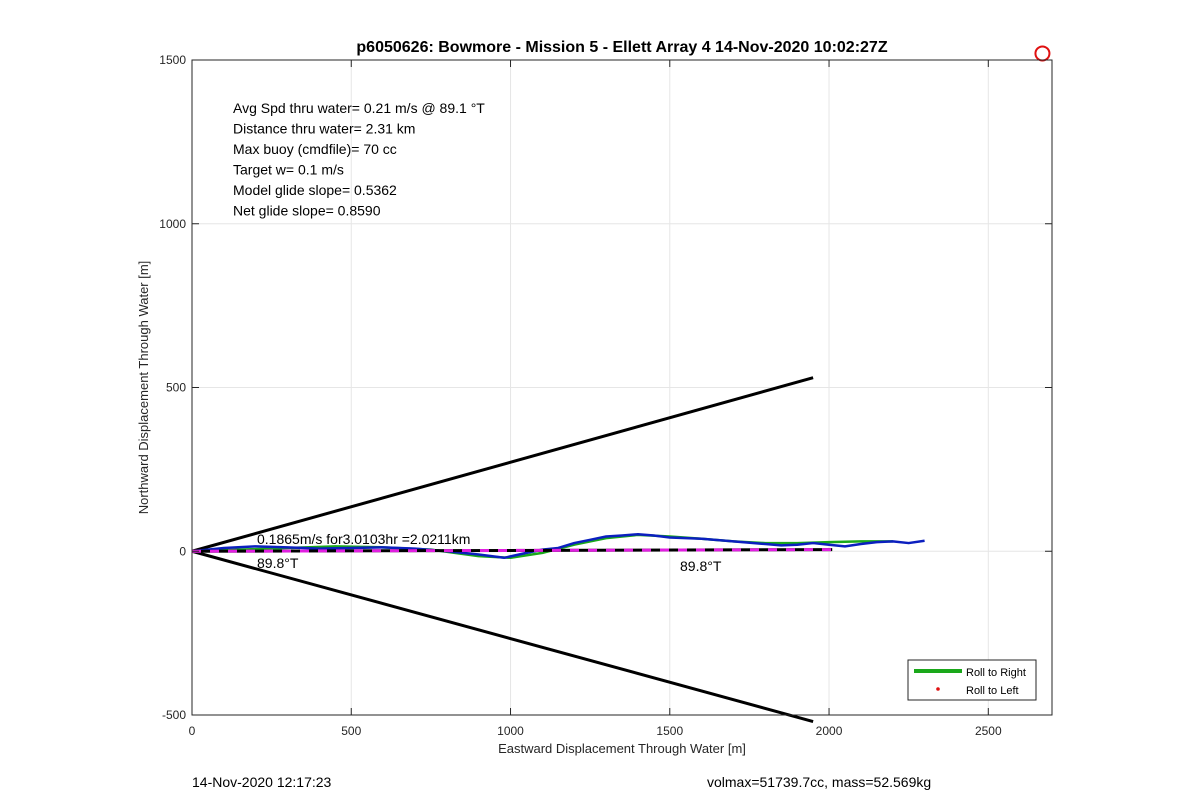 This screenshot has height=804, width=1200. Describe the element at coordinates (512, 550) in the screenshot. I see `reference-line-black` at that location.